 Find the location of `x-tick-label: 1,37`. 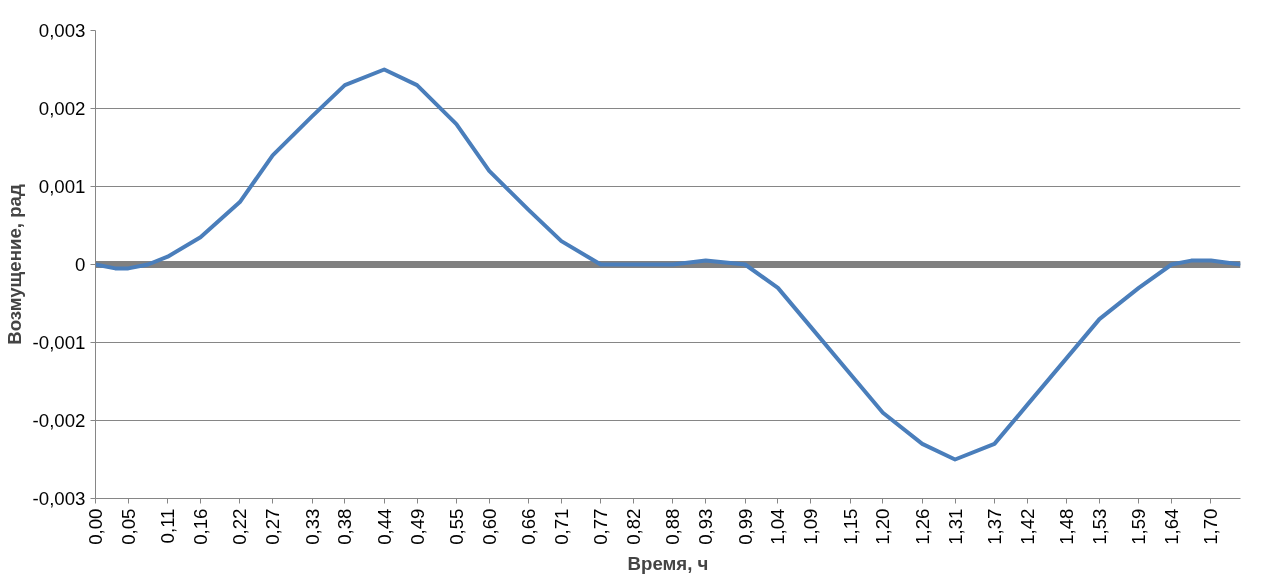

x-tick-label: 1,37 is located at coordinates (994, 526).